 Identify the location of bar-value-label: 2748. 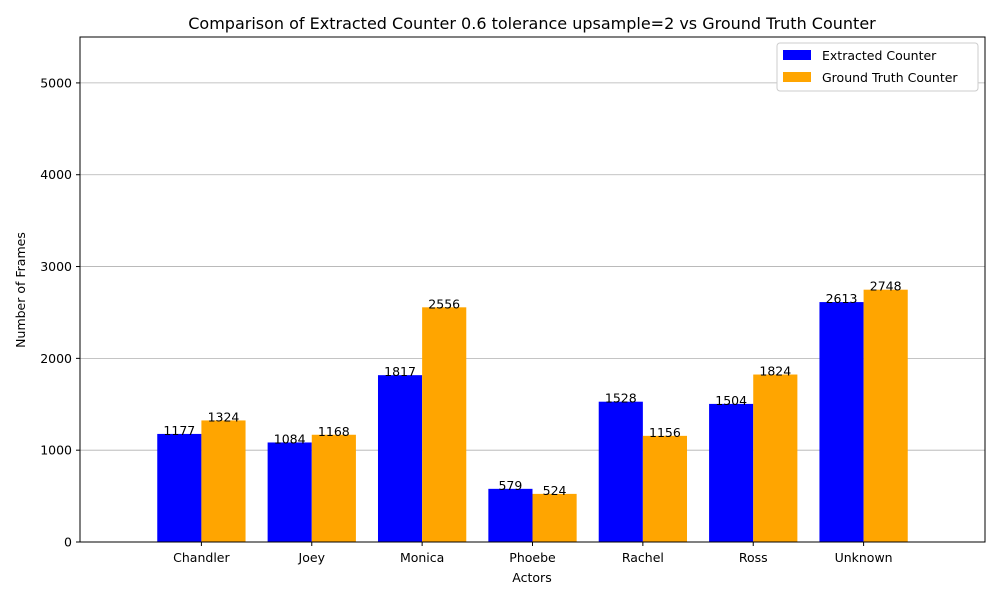
(886, 286).